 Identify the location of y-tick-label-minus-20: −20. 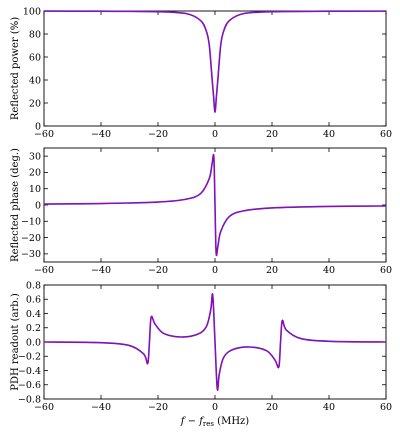
(31, 238).